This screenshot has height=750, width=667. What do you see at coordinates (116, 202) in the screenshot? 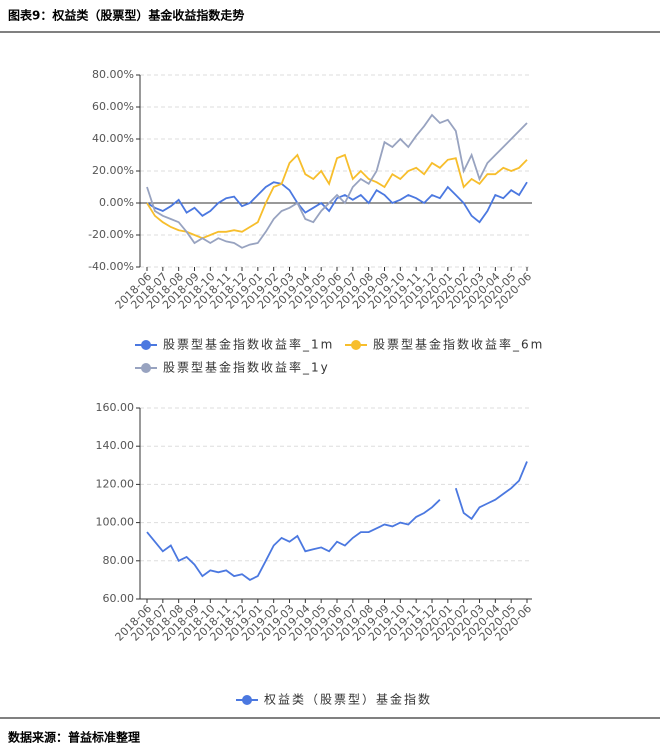
I see `y-tick-label: 0.00%` at bounding box center [116, 202].